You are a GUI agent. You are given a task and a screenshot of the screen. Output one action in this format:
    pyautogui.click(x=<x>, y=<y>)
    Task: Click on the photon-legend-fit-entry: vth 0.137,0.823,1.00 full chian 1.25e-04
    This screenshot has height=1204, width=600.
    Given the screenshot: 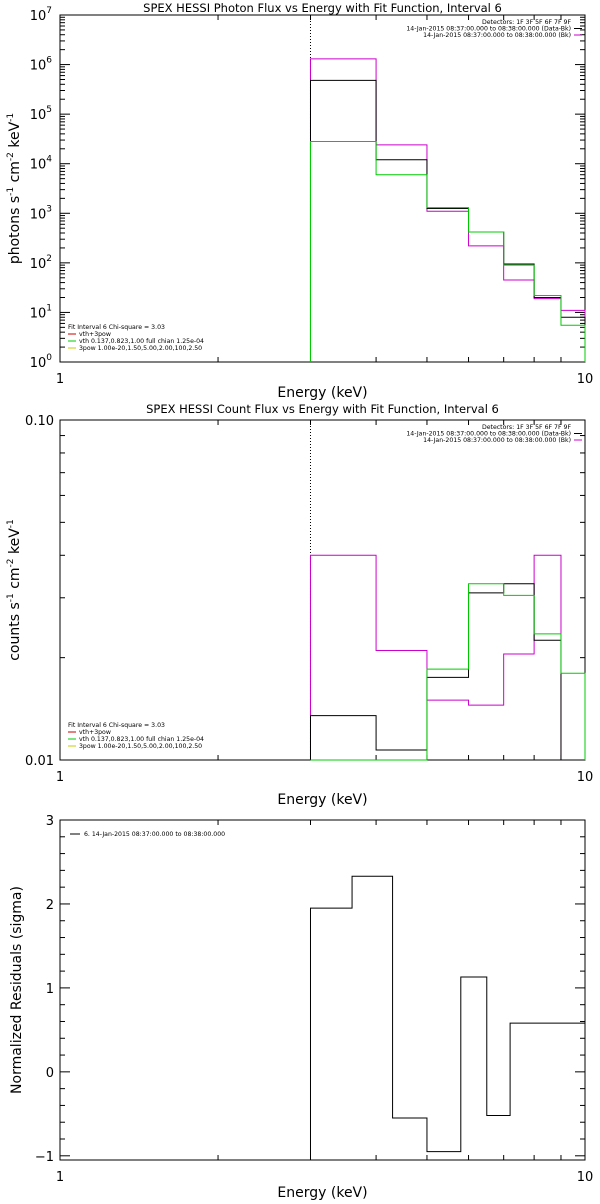 What is the action you would take?
    pyautogui.click(x=141, y=341)
    